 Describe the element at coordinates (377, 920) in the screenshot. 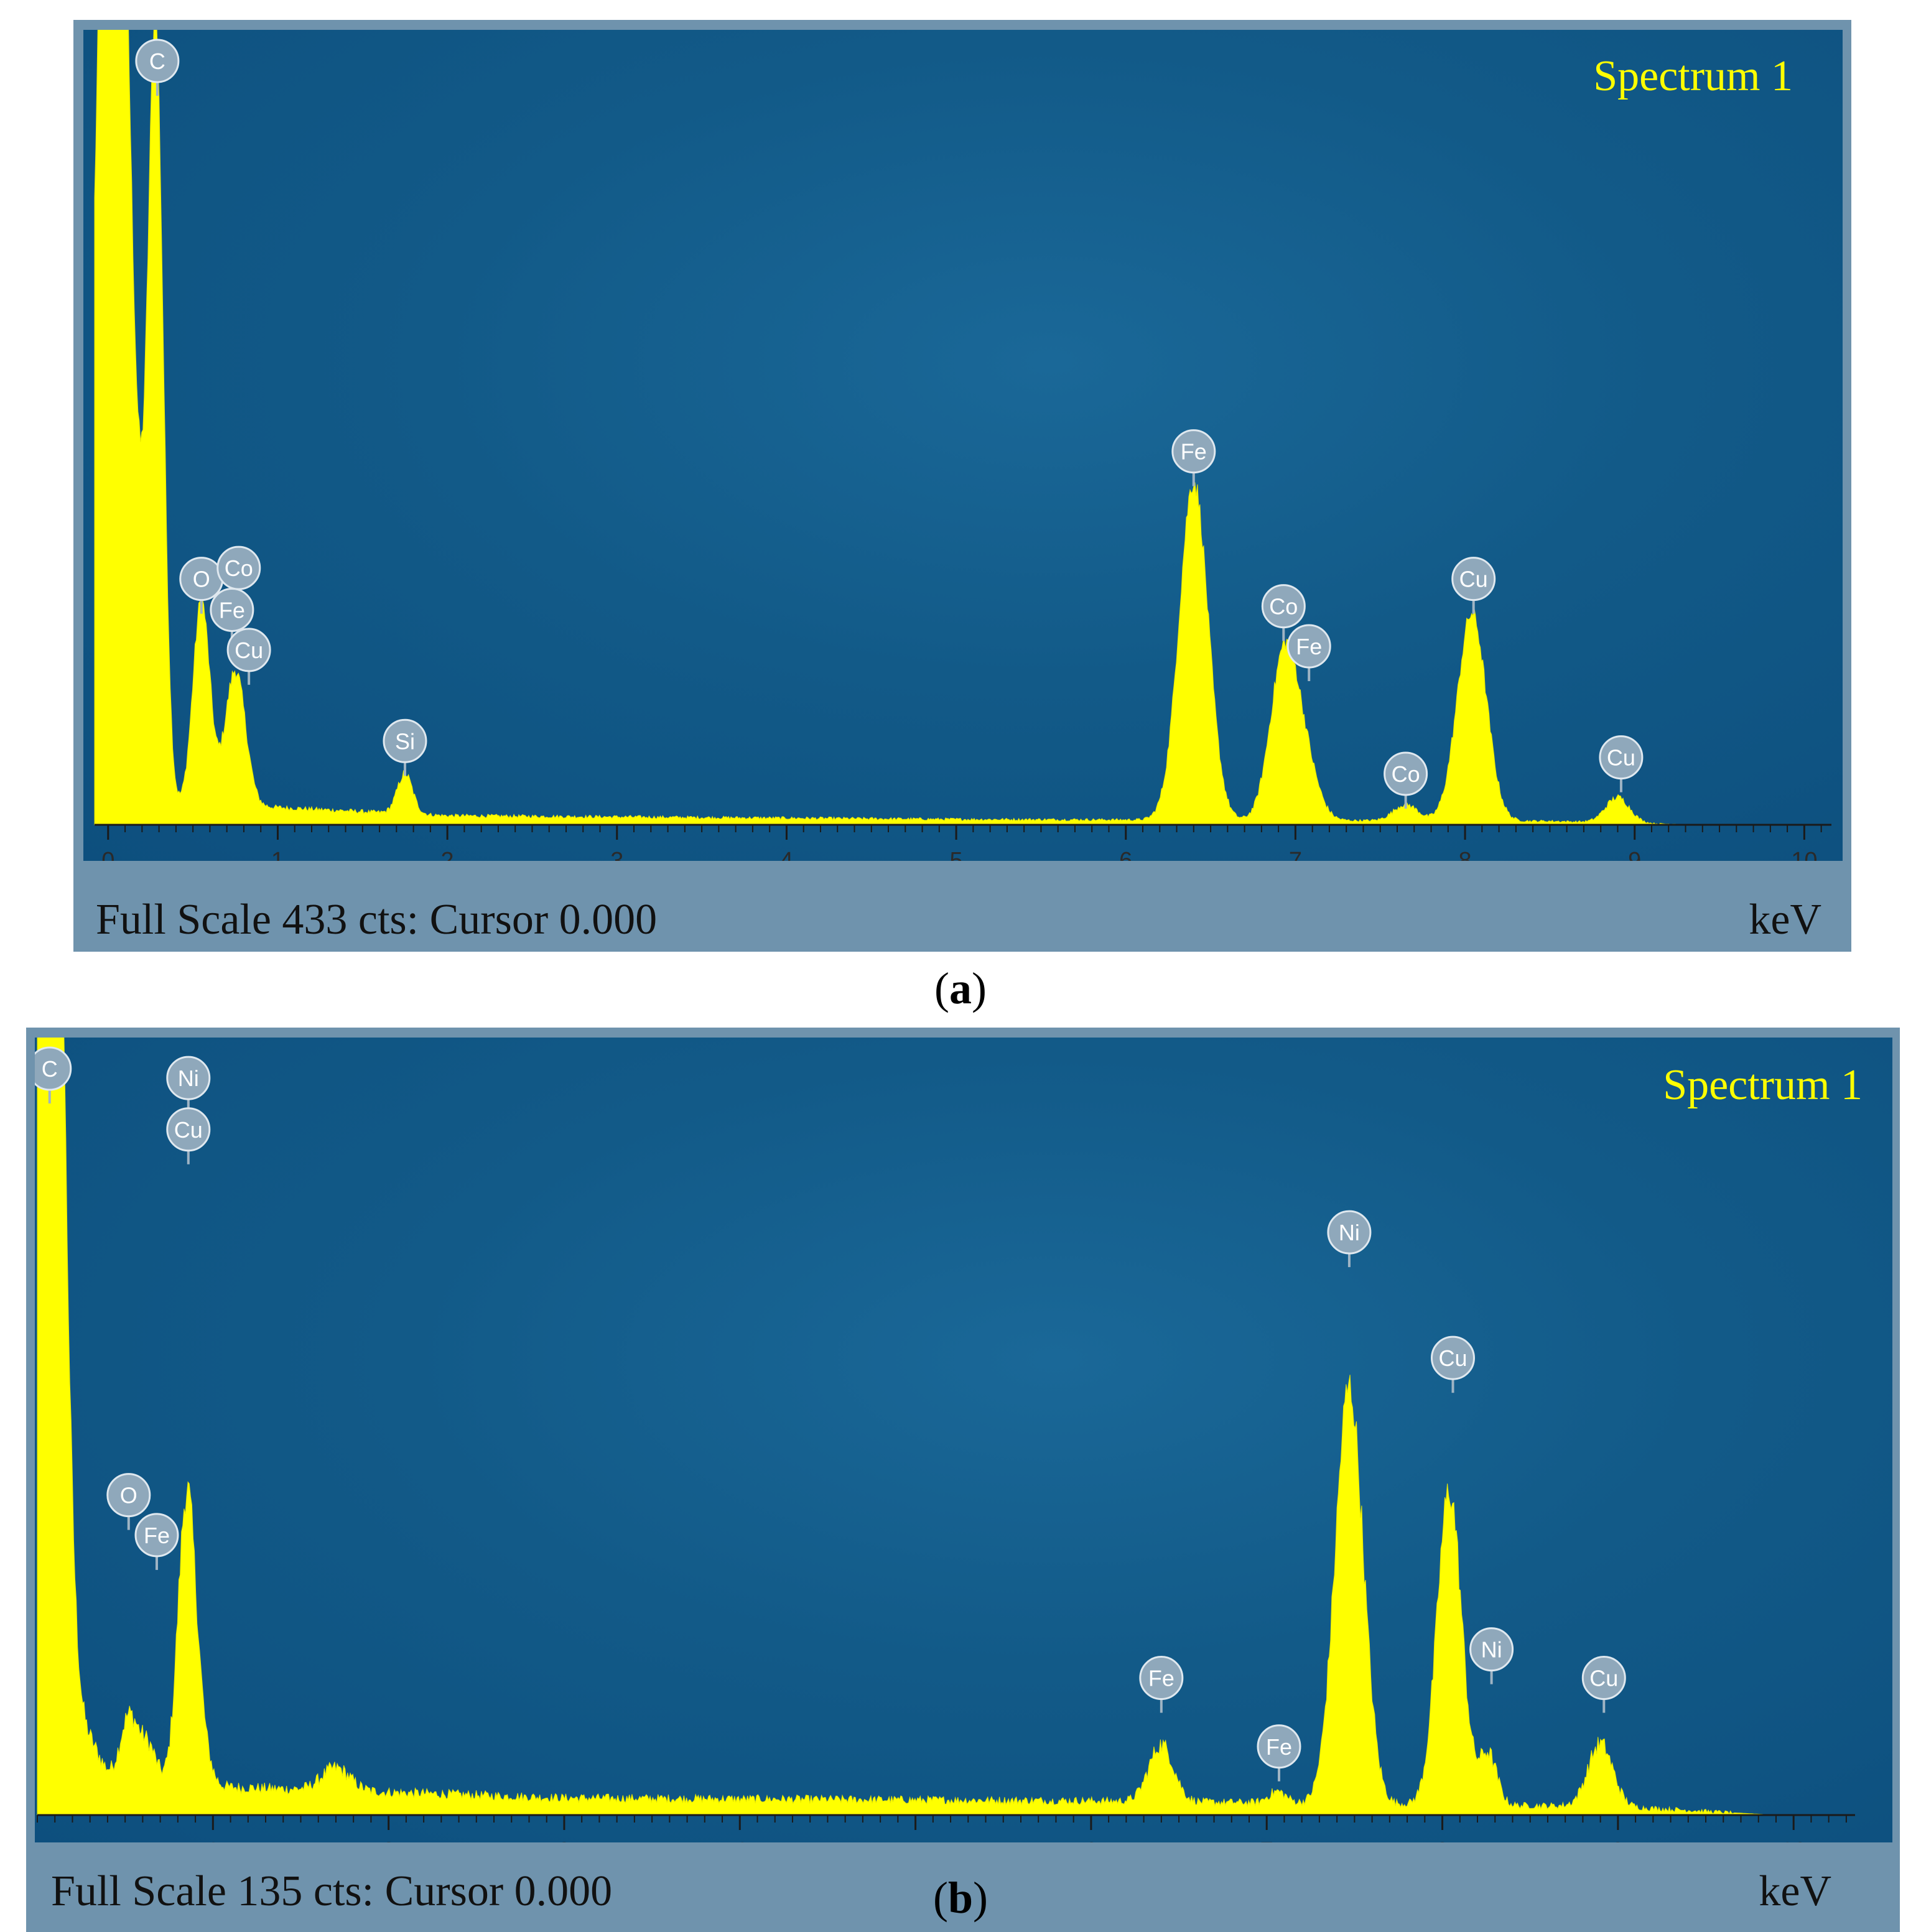

I see `full-scale-readout: Full Scale 433 cts: Cursor 0.000` at that location.